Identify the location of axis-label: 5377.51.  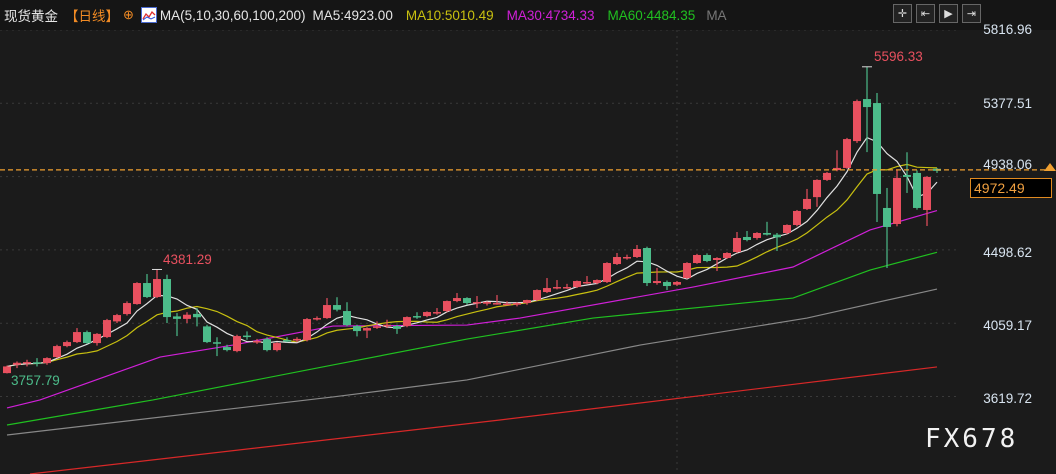
(1007, 103).